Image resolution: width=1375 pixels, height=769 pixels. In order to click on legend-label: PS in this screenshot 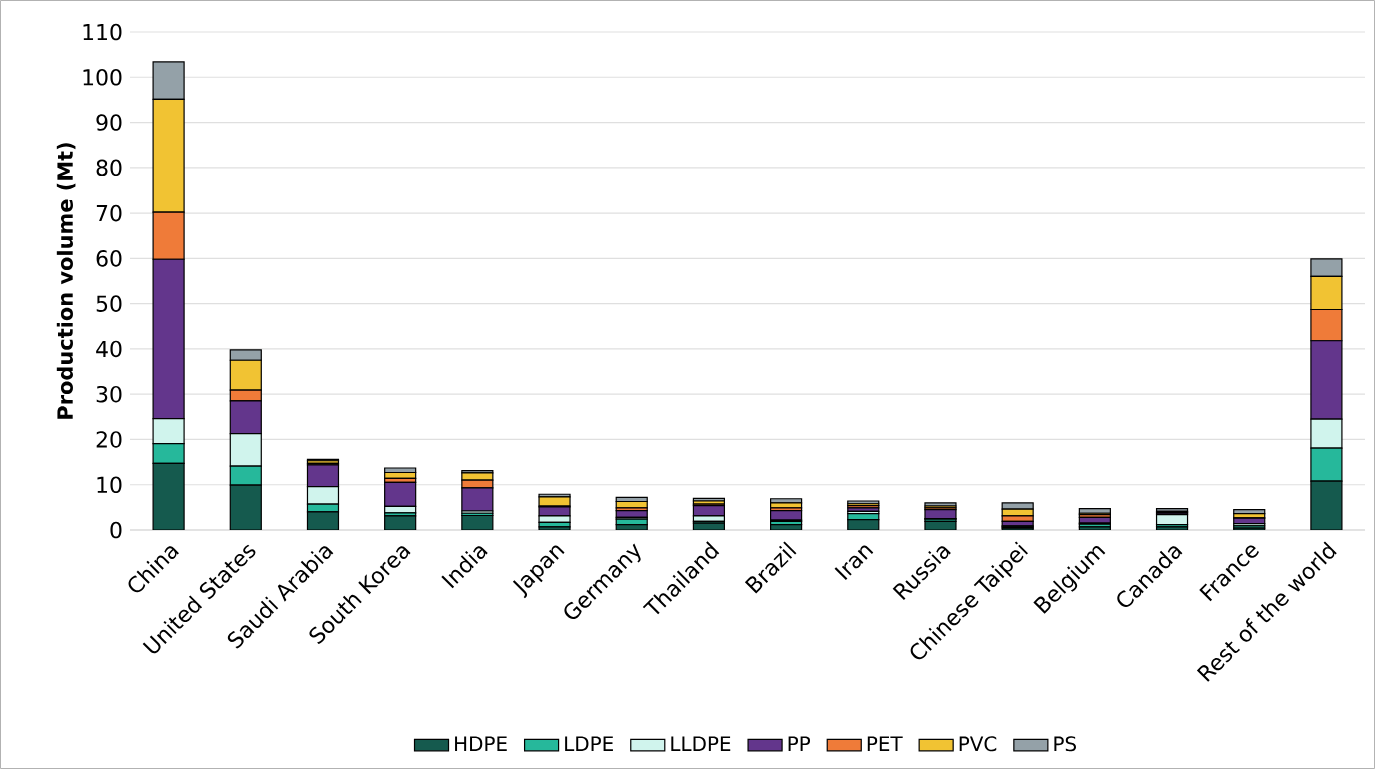, I will do `click(1065, 744)`.